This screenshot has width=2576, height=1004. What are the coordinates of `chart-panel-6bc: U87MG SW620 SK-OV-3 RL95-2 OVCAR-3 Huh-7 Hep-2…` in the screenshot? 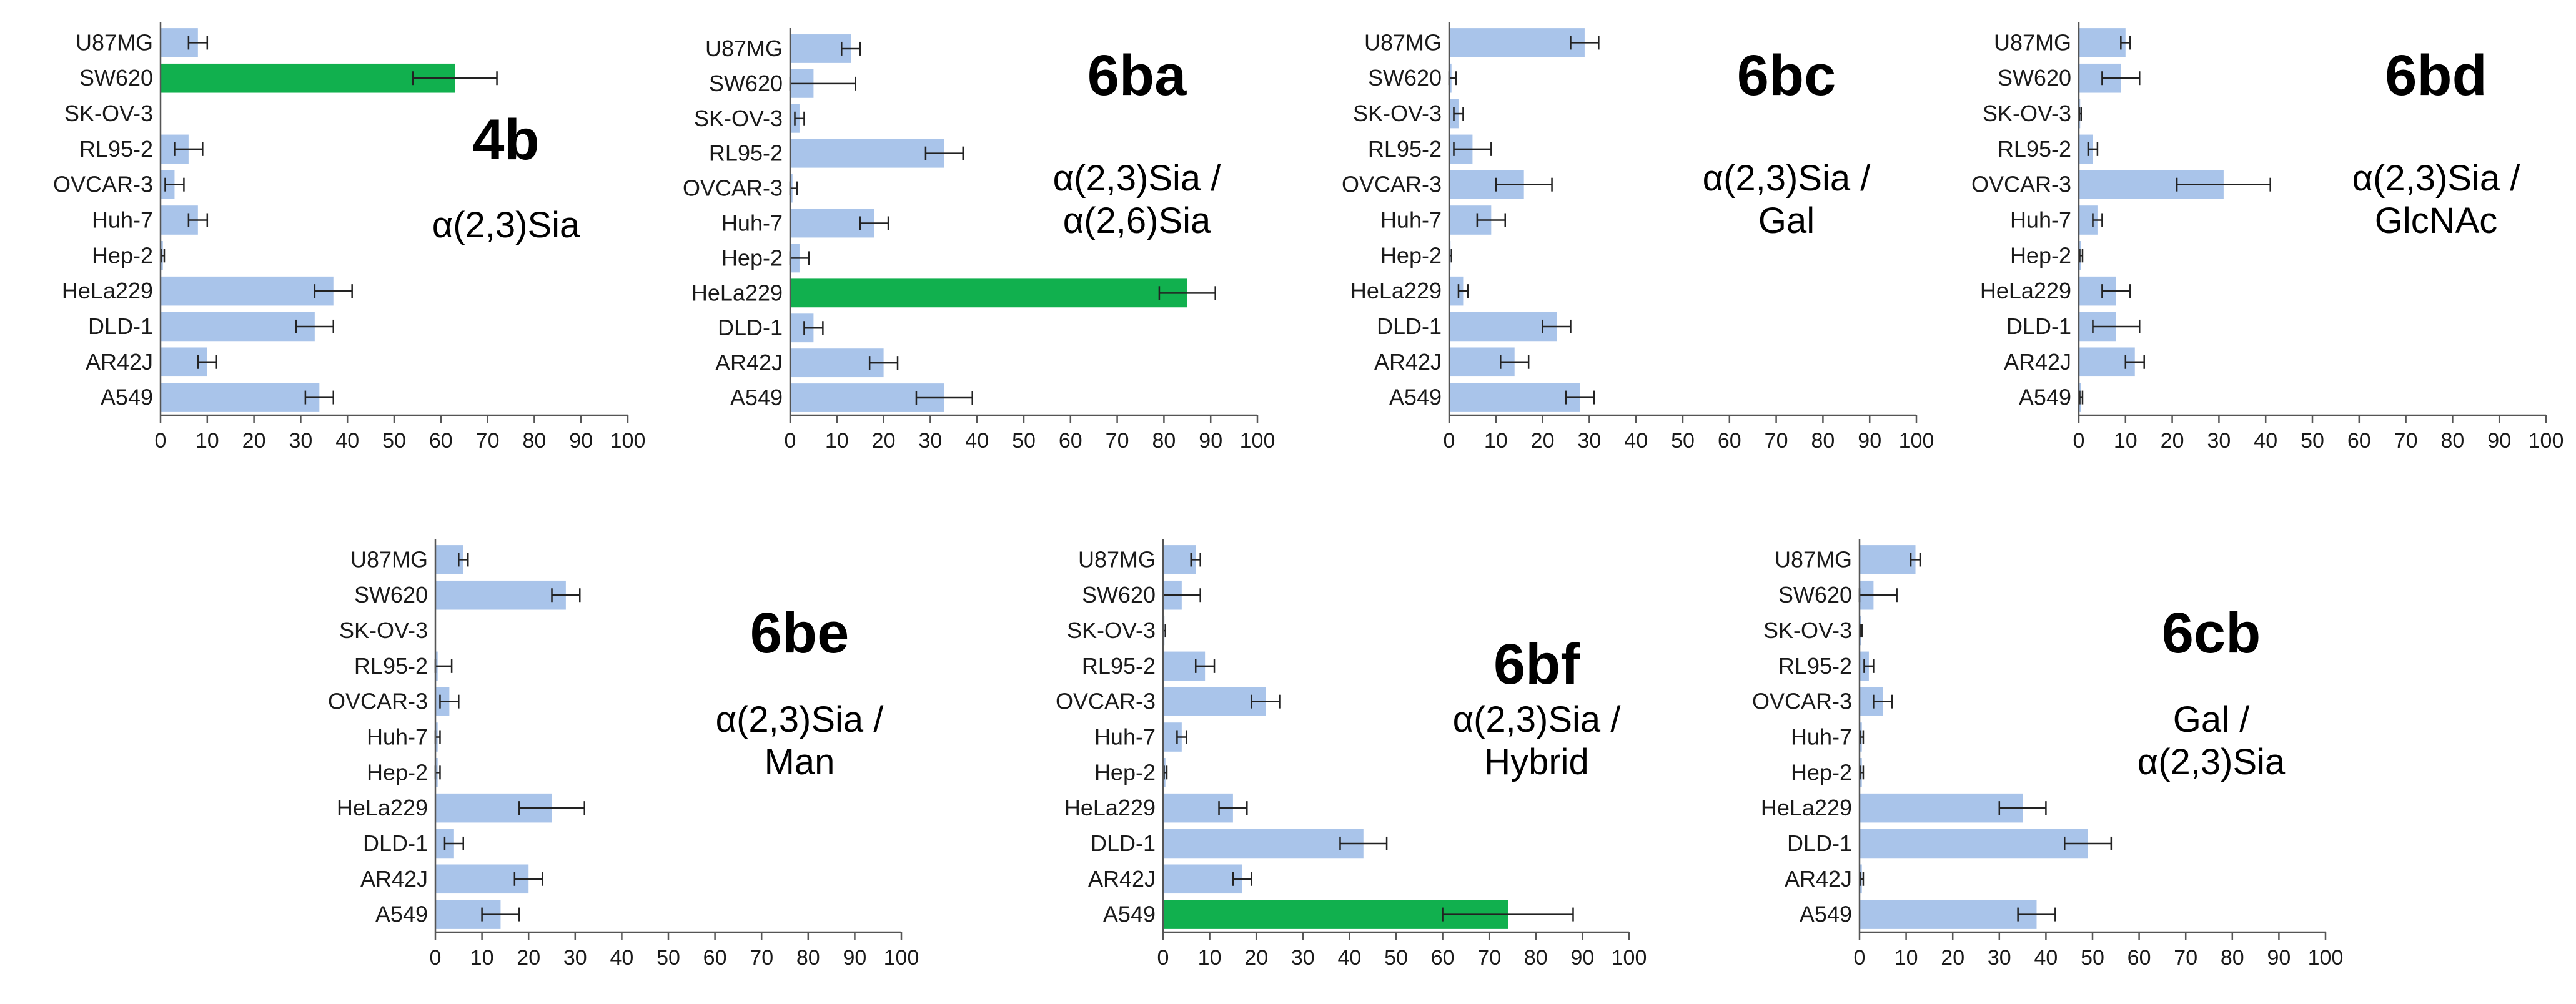 It's located at (1638, 237).